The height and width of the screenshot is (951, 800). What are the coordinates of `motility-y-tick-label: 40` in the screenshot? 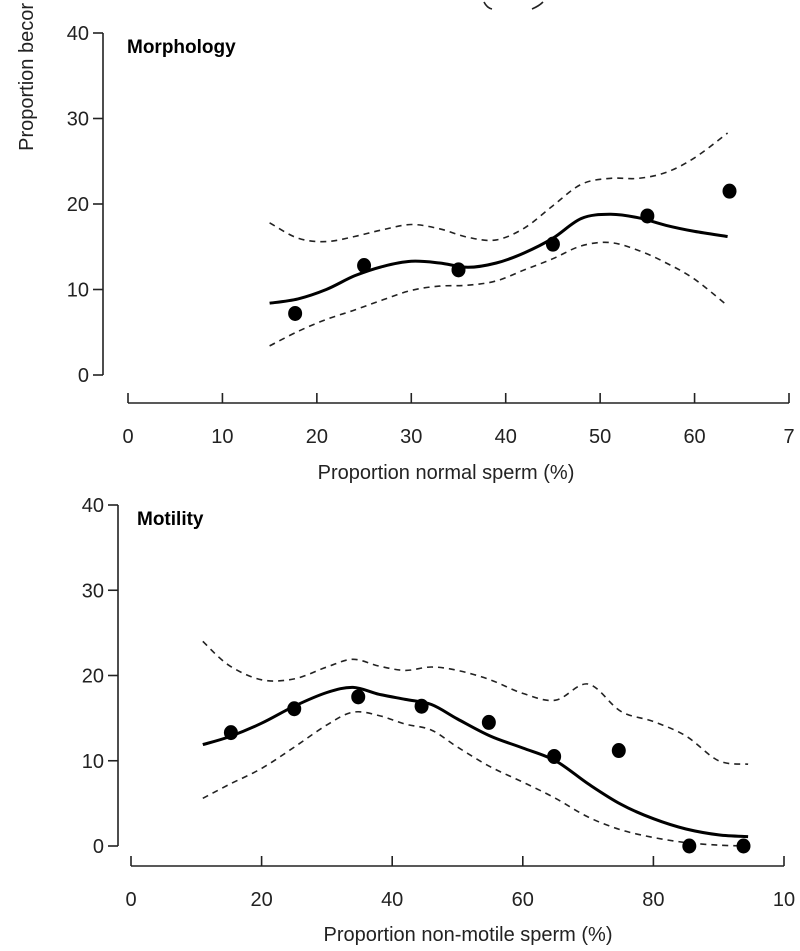 It's located at (93, 506).